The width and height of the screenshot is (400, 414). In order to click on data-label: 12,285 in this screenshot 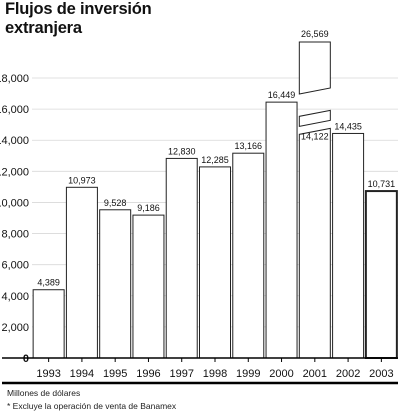, I will do `click(215, 160)`.